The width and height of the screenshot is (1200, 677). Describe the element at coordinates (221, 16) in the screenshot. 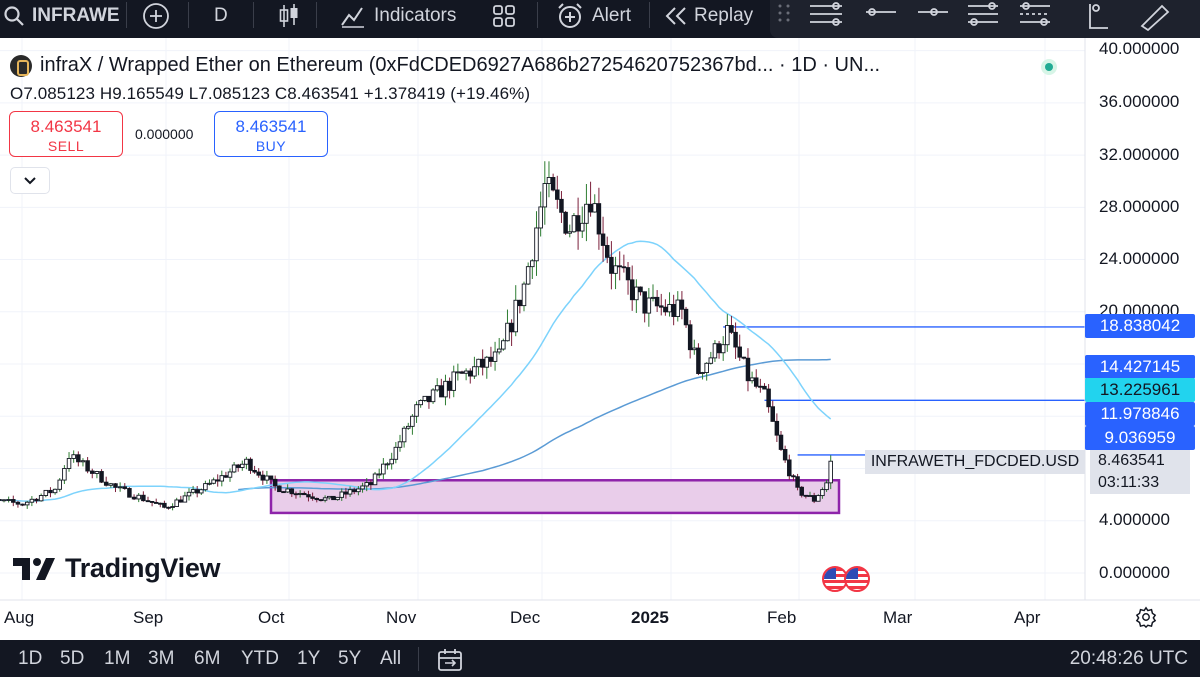

I see `interval-button: D` at that location.